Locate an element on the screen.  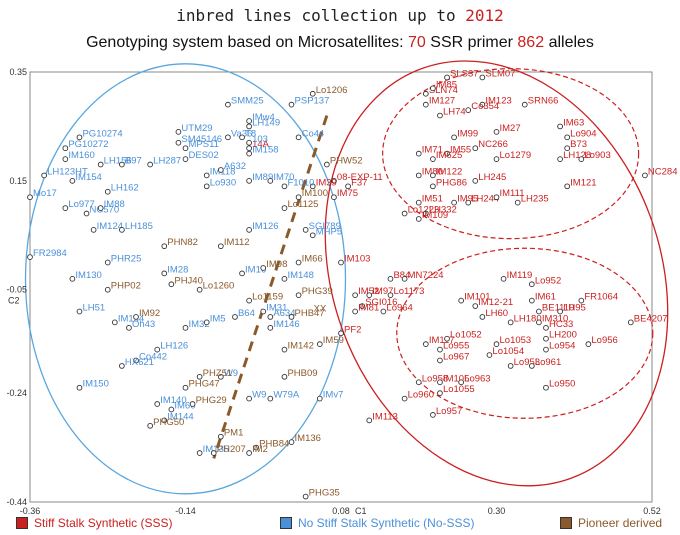
sss-point-label: IM63 is located at coordinates (573, 122).